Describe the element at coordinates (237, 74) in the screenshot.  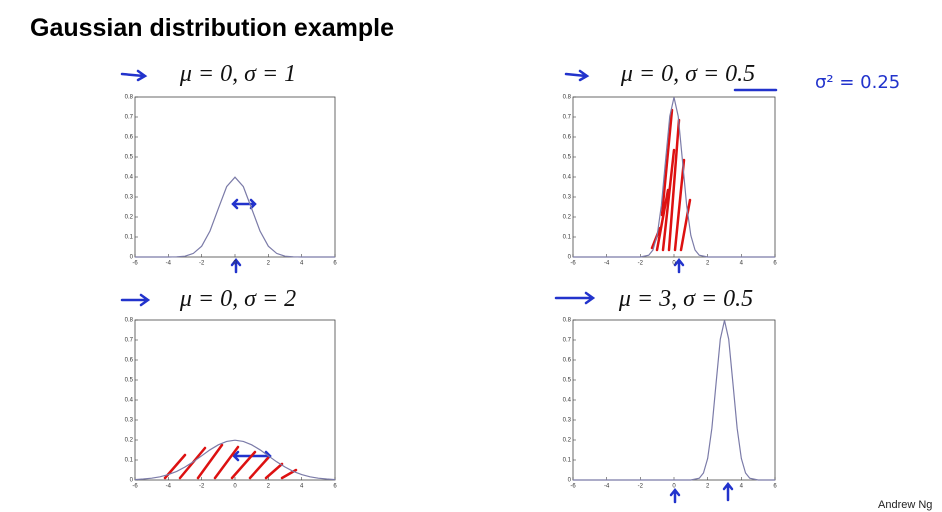
I see `chart-title: μ = 0, σ = 1` at that location.